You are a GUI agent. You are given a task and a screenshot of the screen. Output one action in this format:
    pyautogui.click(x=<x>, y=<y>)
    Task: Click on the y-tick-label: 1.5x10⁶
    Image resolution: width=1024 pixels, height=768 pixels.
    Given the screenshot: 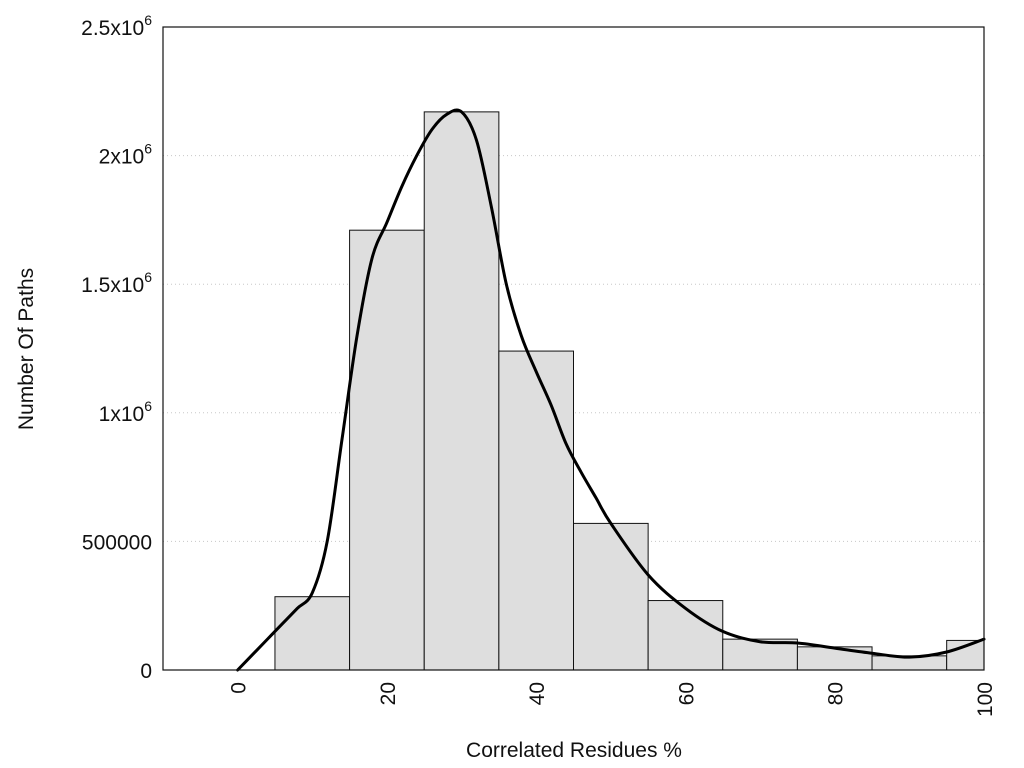 What is the action you would take?
    pyautogui.click(x=116, y=283)
    